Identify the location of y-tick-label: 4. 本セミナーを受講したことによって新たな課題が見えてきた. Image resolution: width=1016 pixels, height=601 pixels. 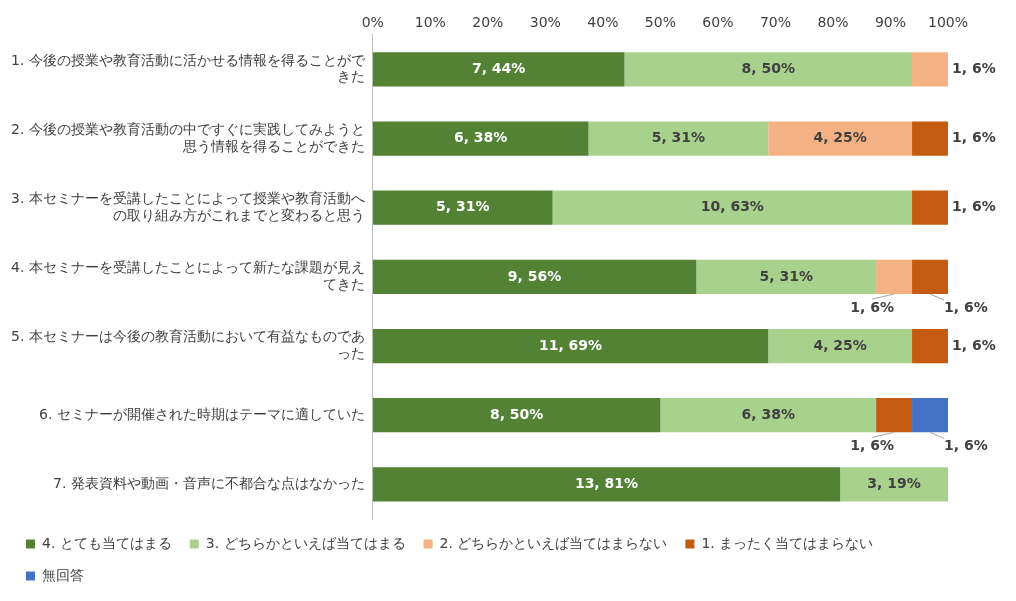
(188, 275).